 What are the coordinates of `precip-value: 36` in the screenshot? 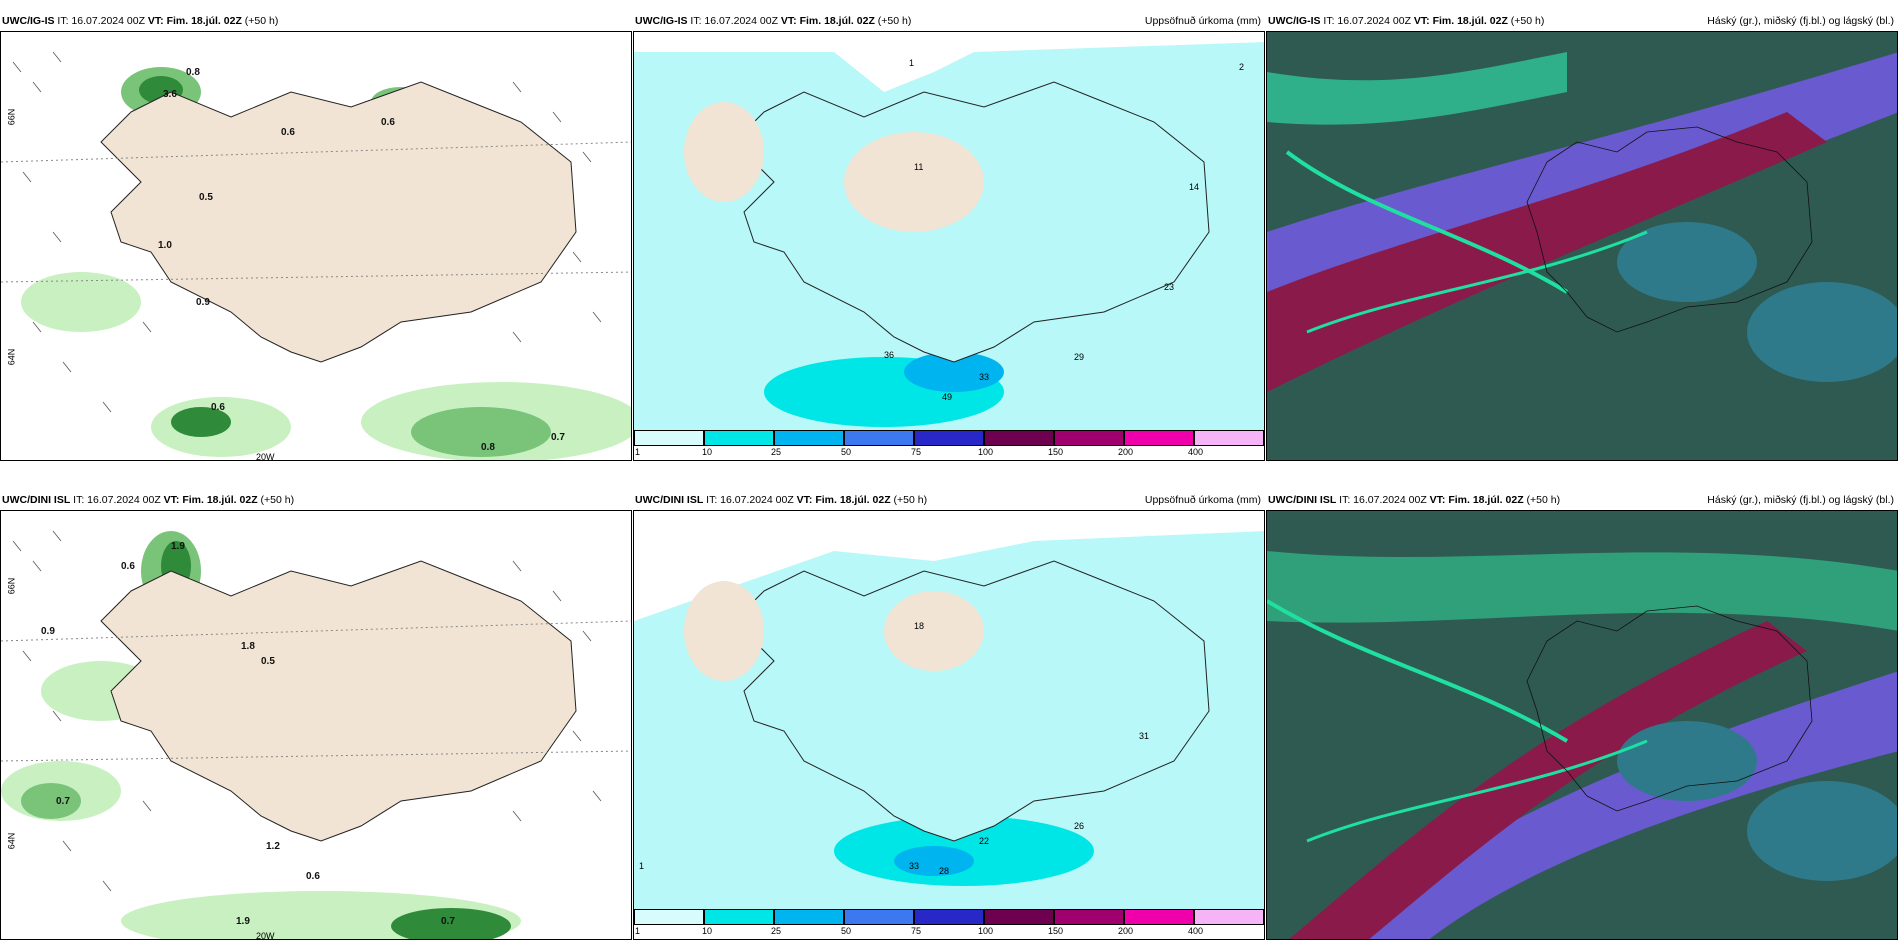 It's located at (889, 355).